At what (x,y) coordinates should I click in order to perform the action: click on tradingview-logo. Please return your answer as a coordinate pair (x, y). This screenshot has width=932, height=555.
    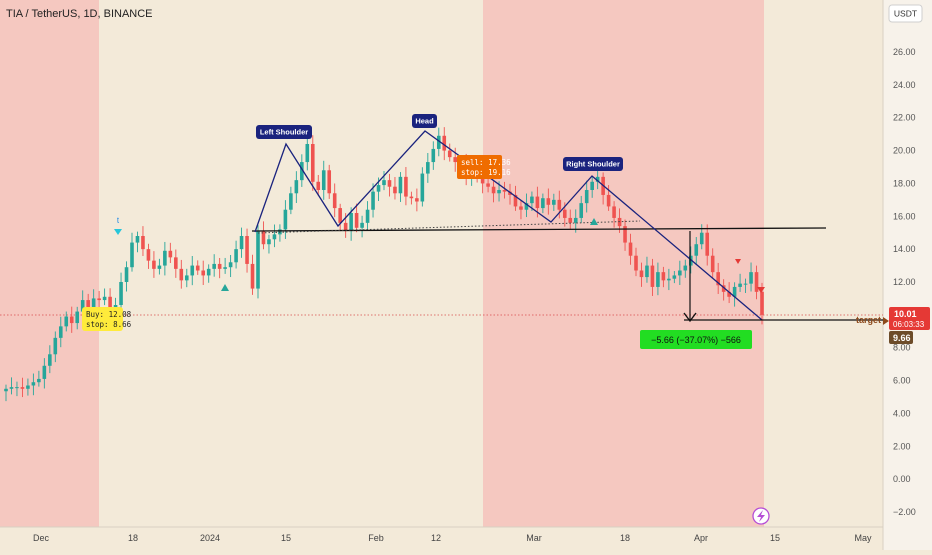
    Looking at the image, I should click on (761, 516).